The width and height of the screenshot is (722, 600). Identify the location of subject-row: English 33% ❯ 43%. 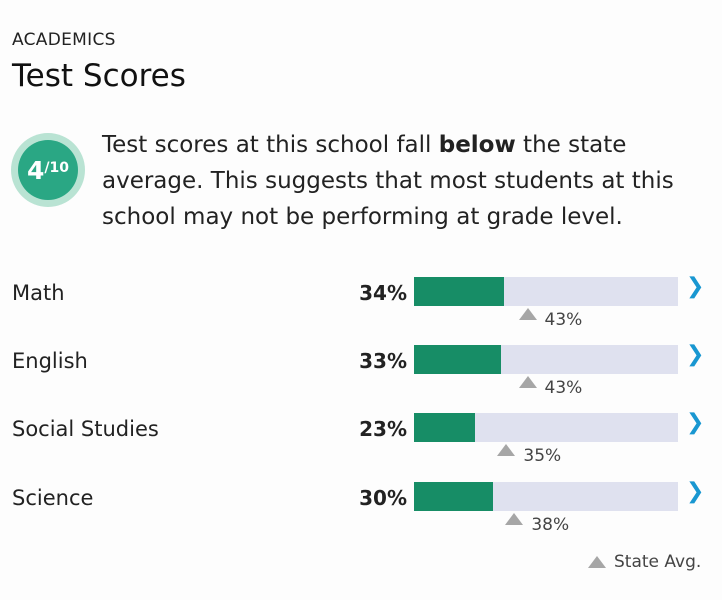
(361, 367).